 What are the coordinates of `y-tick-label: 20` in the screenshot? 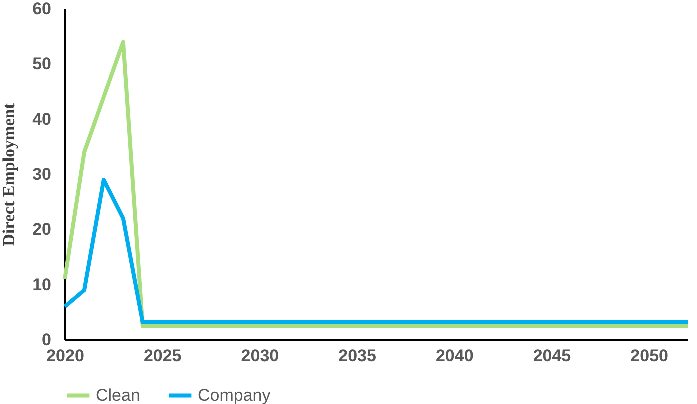 It's located at (42, 230).